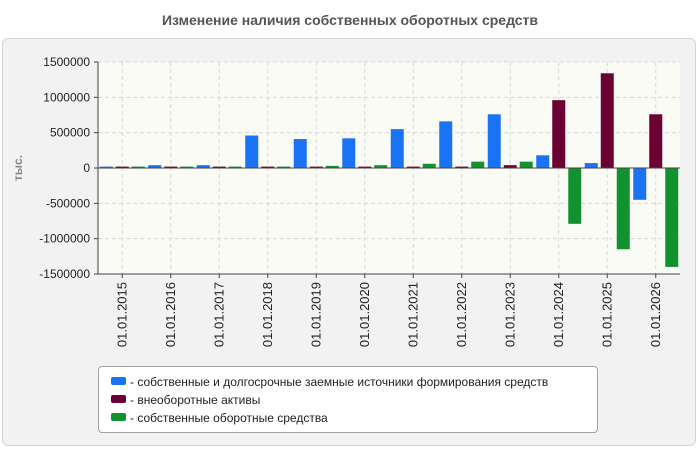  What do you see at coordinates (229, 417) in the screenshot?
I see `legend-label-working-capital: - собственные оборотные средства` at bounding box center [229, 417].